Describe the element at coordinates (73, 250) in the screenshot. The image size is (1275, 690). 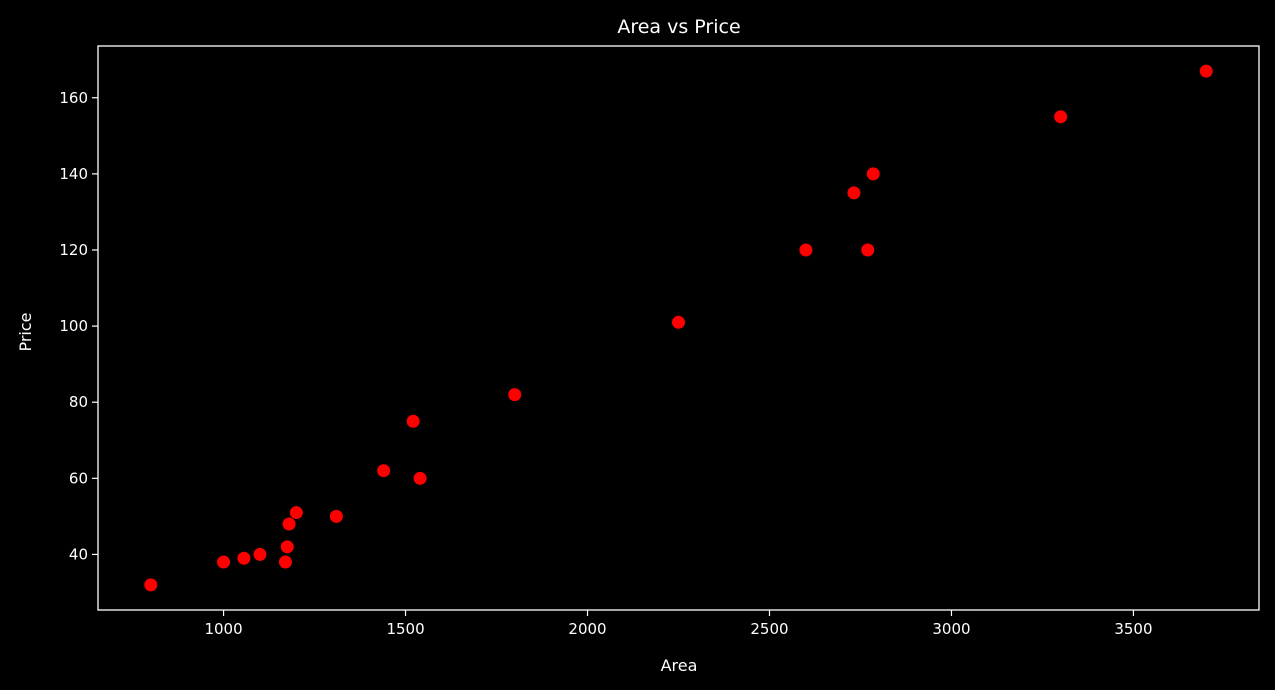
I see `y-tick-label: 120` at that location.